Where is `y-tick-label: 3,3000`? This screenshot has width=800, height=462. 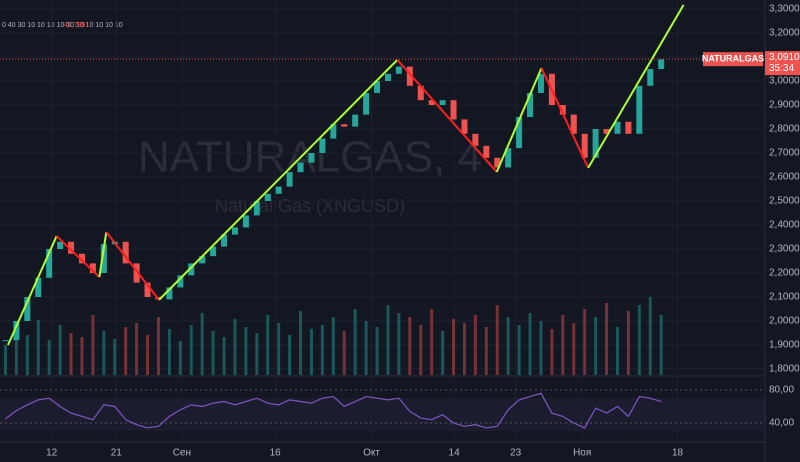 y-tick-label: 3,3000 is located at coordinates (784, 9).